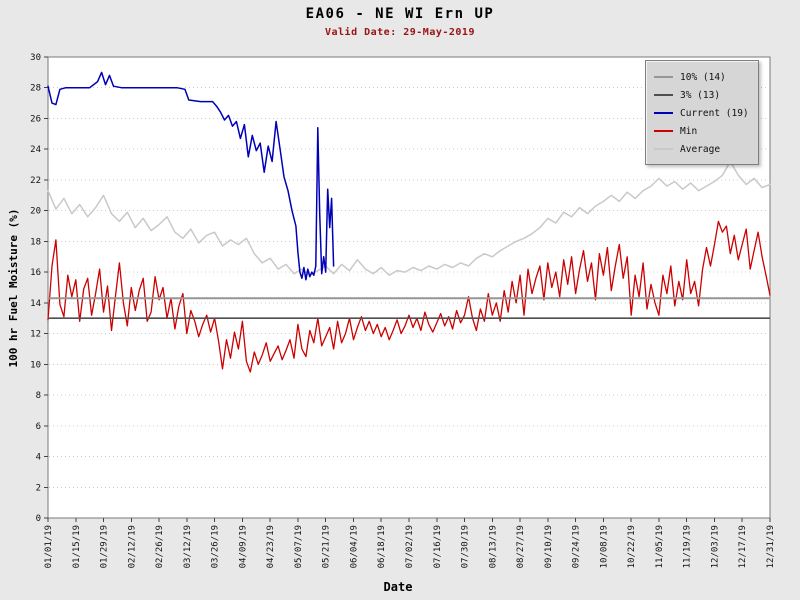 This screenshot has width=800, height=600. I want to click on legend-entry: Min, so click(701, 131).